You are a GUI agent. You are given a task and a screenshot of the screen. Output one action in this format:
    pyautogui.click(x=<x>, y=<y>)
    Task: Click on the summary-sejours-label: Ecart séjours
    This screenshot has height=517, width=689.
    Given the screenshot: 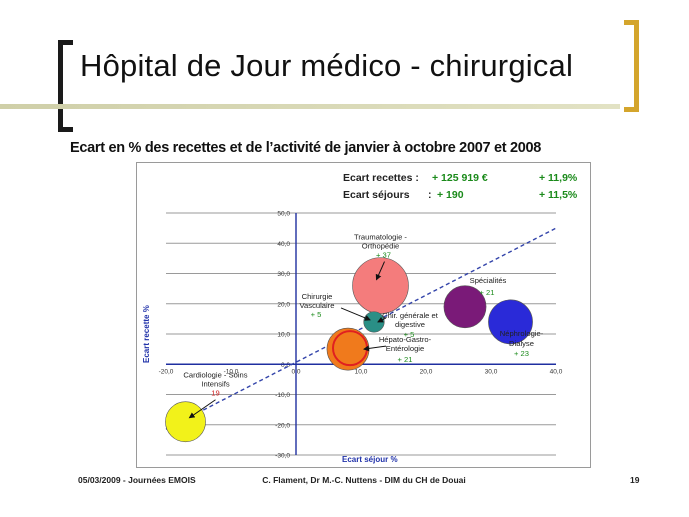 What is the action you would take?
    pyautogui.click(x=376, y=195)
    